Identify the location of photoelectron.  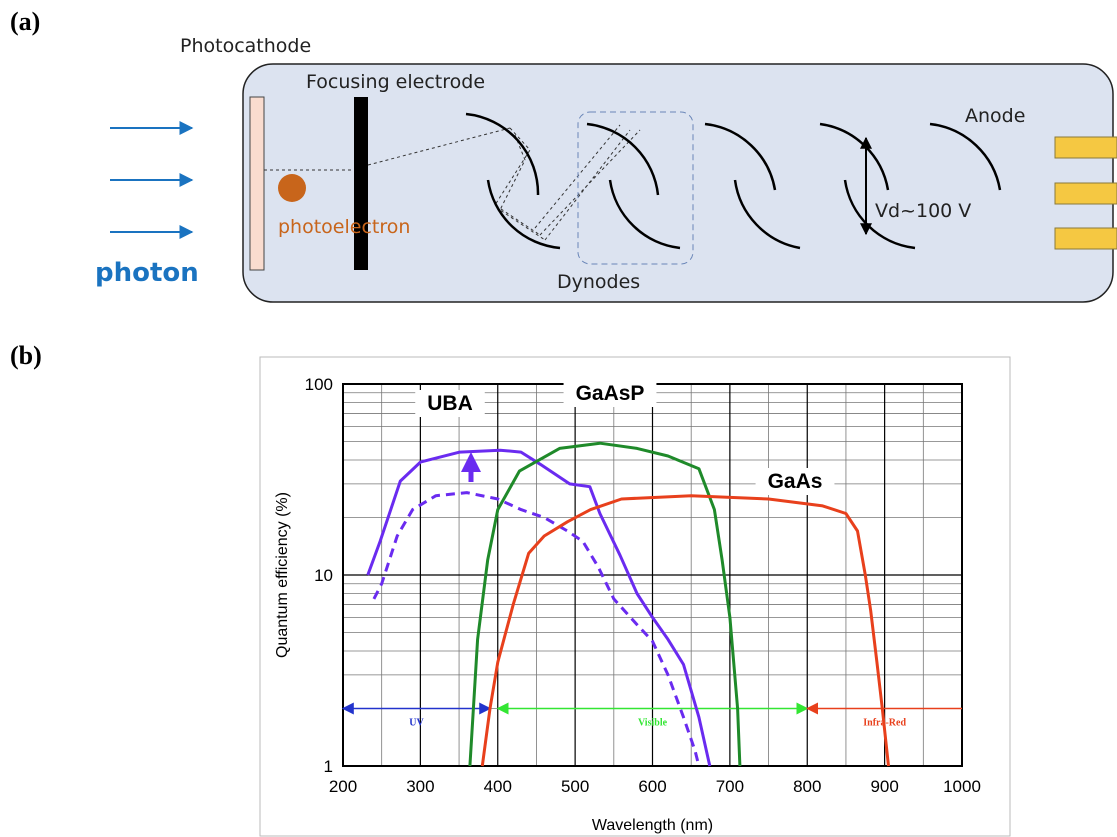
(292, 188).